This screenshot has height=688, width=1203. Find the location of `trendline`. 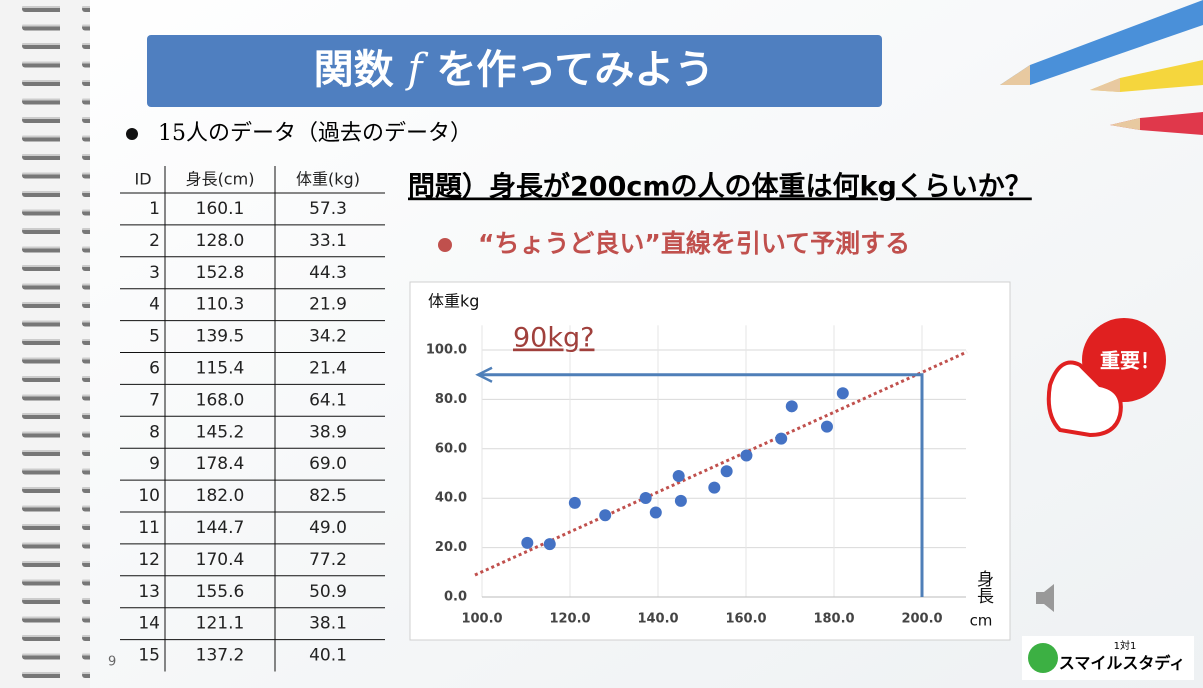

trendline is located at coordinates (721, 463).